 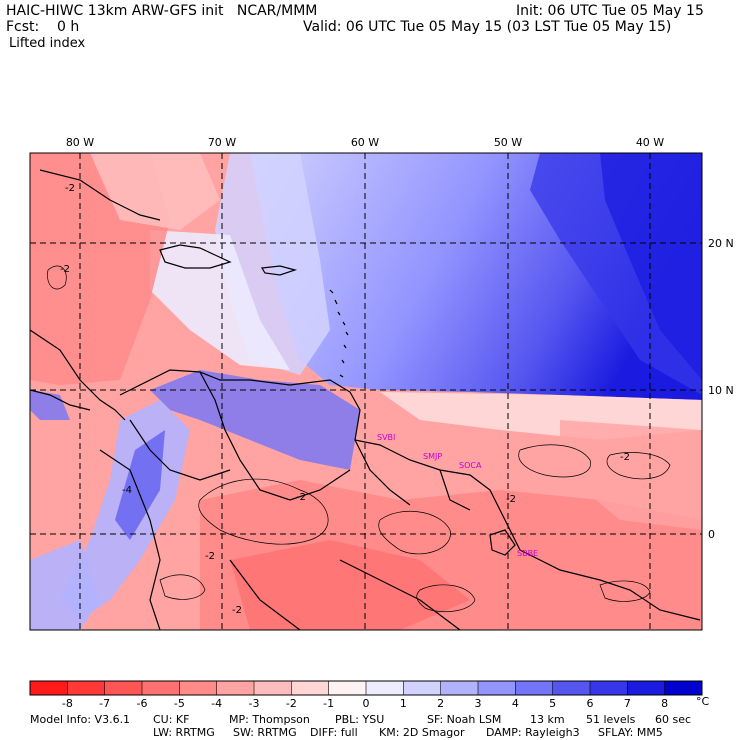 What do you see at coordinates (422, 732) in the screenshot?
I see `footer-km: KM: 2D Smagor` at bounding box center [422, 732].